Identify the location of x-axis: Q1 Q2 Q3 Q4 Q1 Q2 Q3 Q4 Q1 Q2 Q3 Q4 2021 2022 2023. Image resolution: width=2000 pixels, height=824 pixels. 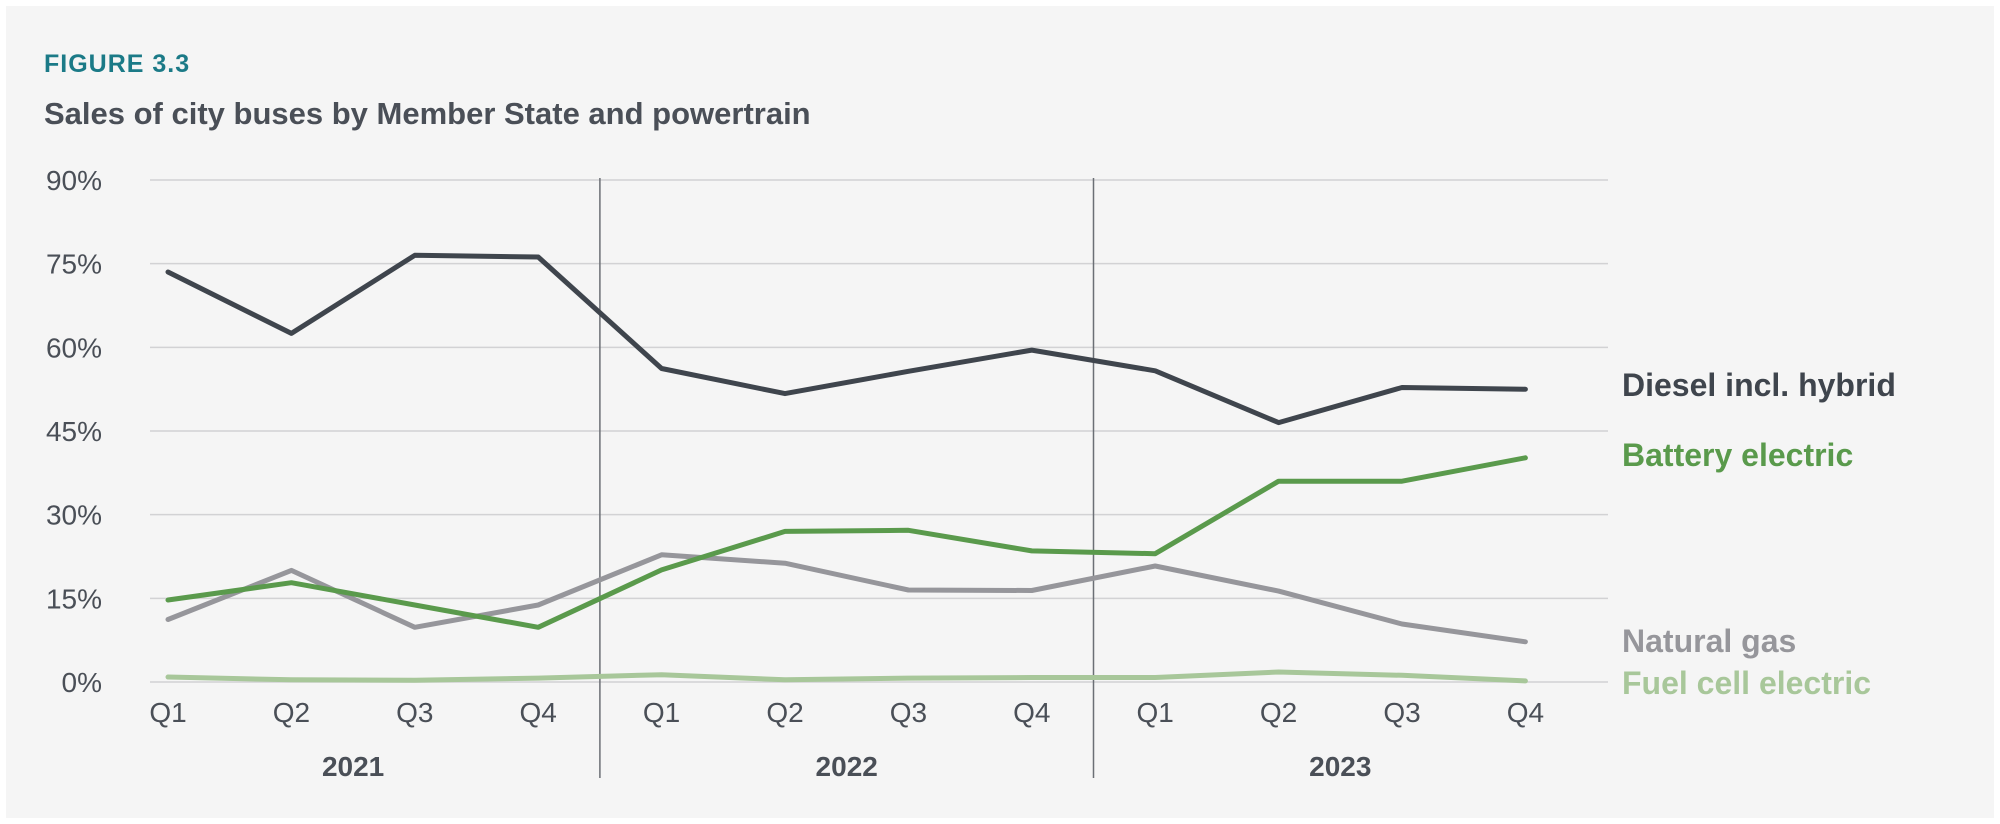
(846, 739).